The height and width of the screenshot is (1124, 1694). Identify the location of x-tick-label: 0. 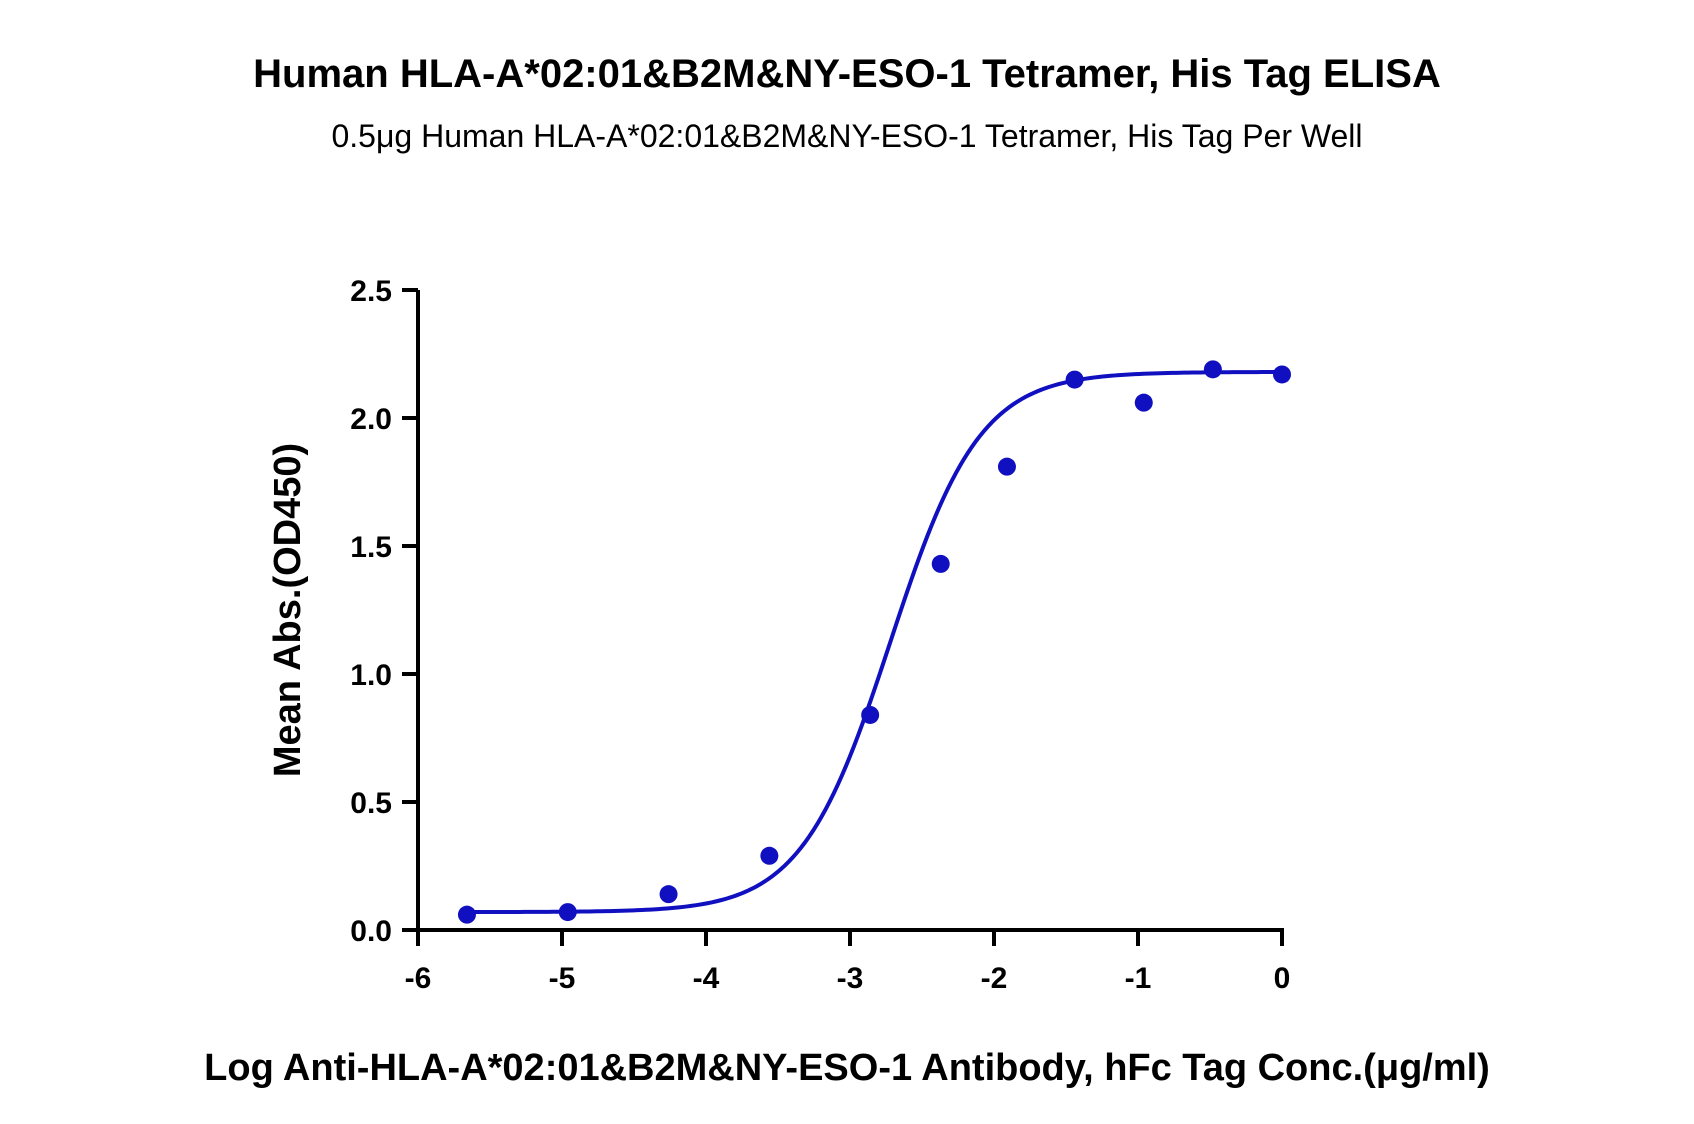
(1282, 978).